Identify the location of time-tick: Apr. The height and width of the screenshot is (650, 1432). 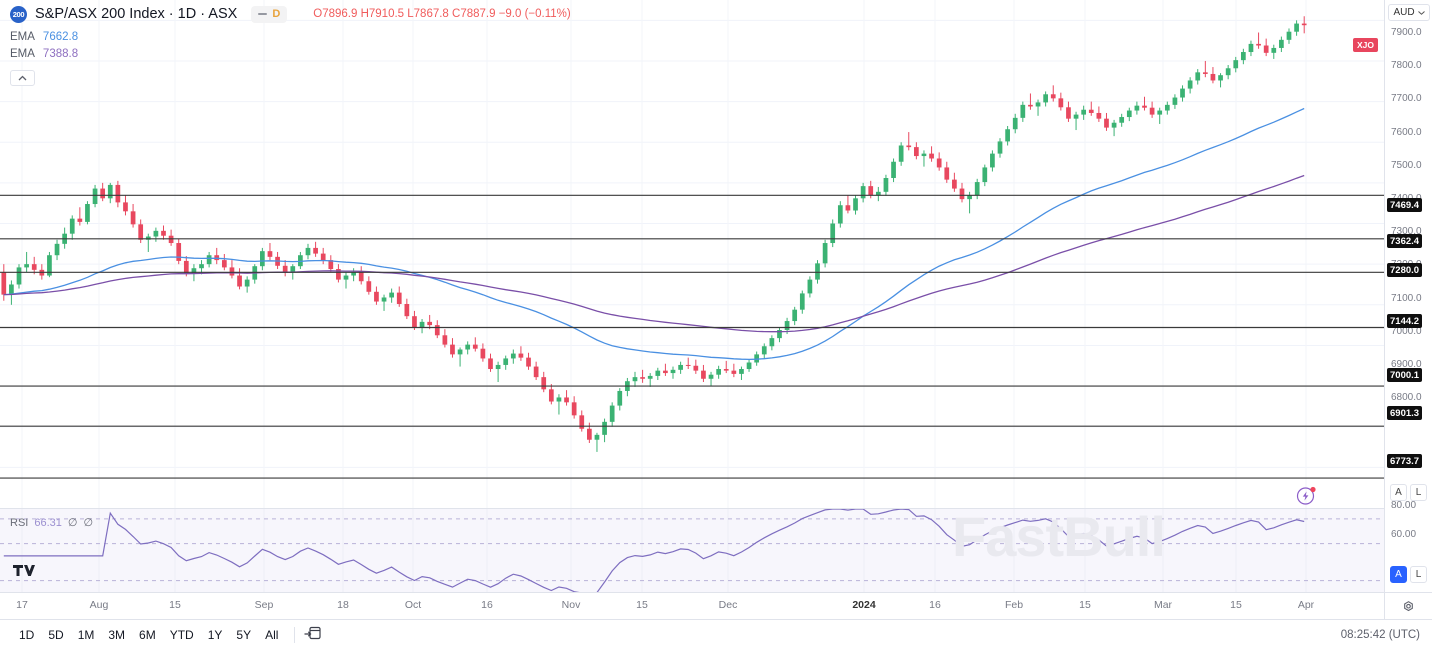
(1306, 605).